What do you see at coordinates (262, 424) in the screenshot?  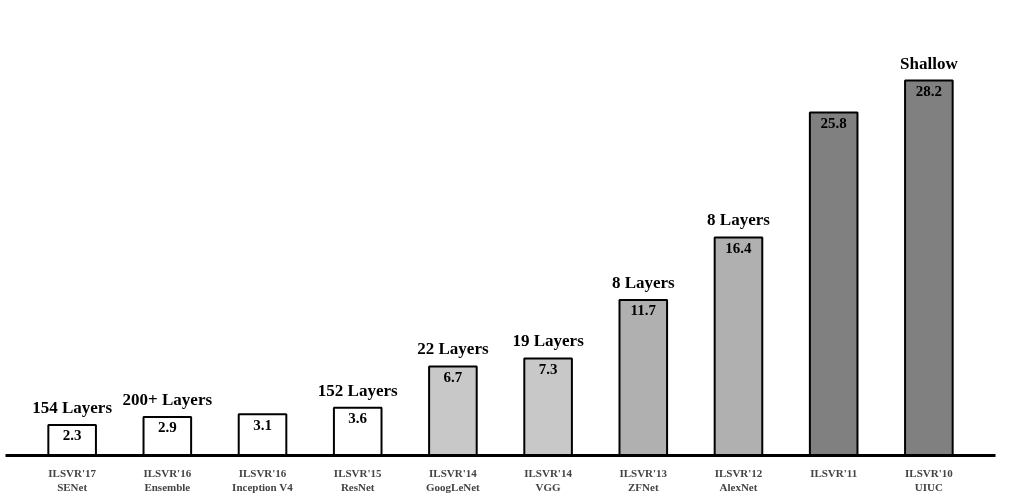 I see `data-label: 3.1` at bounding box center [262, 424].